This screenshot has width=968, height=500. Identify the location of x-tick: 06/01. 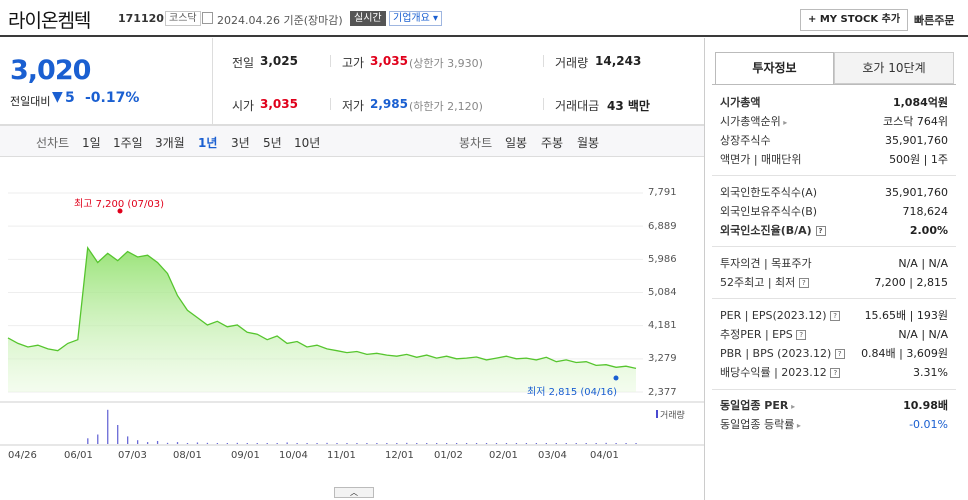
(78, 455).